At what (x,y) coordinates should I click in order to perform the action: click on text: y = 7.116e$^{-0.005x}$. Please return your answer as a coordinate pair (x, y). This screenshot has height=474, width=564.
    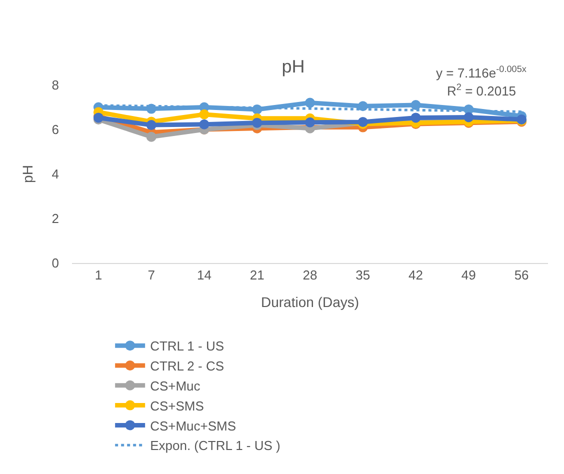
    Looking at the image, I should click on (481, 72).